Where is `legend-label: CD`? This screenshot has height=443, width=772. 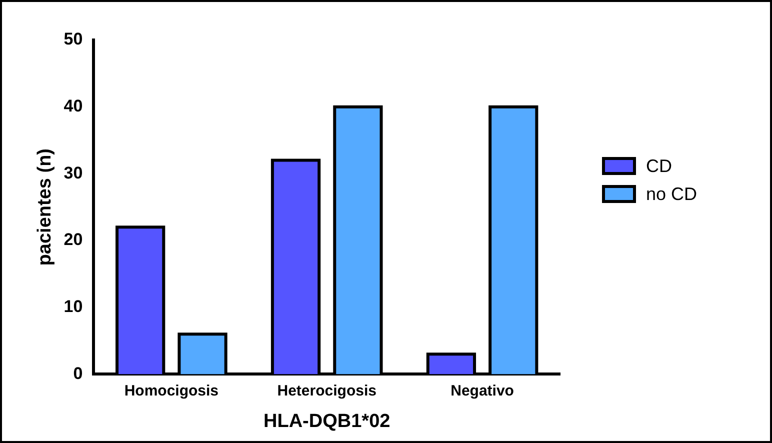 legend-label: CD is located at coordinates (659, 166).